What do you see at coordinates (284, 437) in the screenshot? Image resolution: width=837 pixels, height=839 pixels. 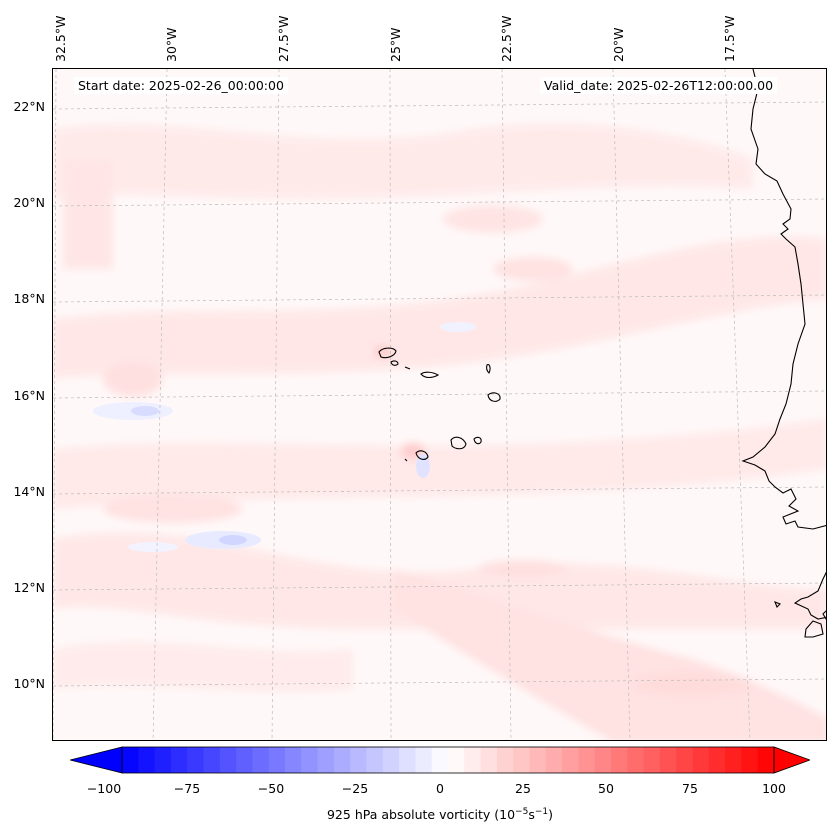 I see `negative-vorticity-patches` at bounding box center [284, 437].